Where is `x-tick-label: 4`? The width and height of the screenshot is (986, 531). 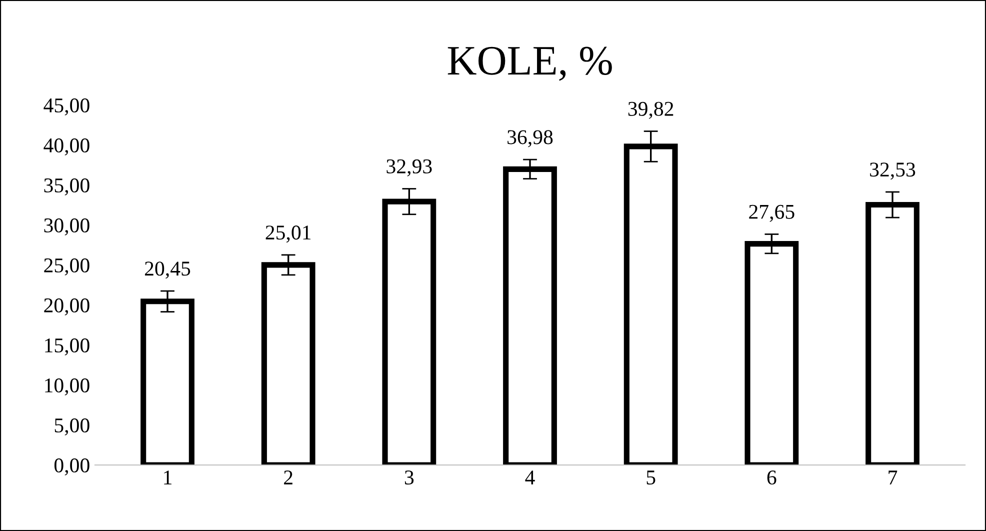
x-tick-label: 4 is located at coordinates (530, 477).